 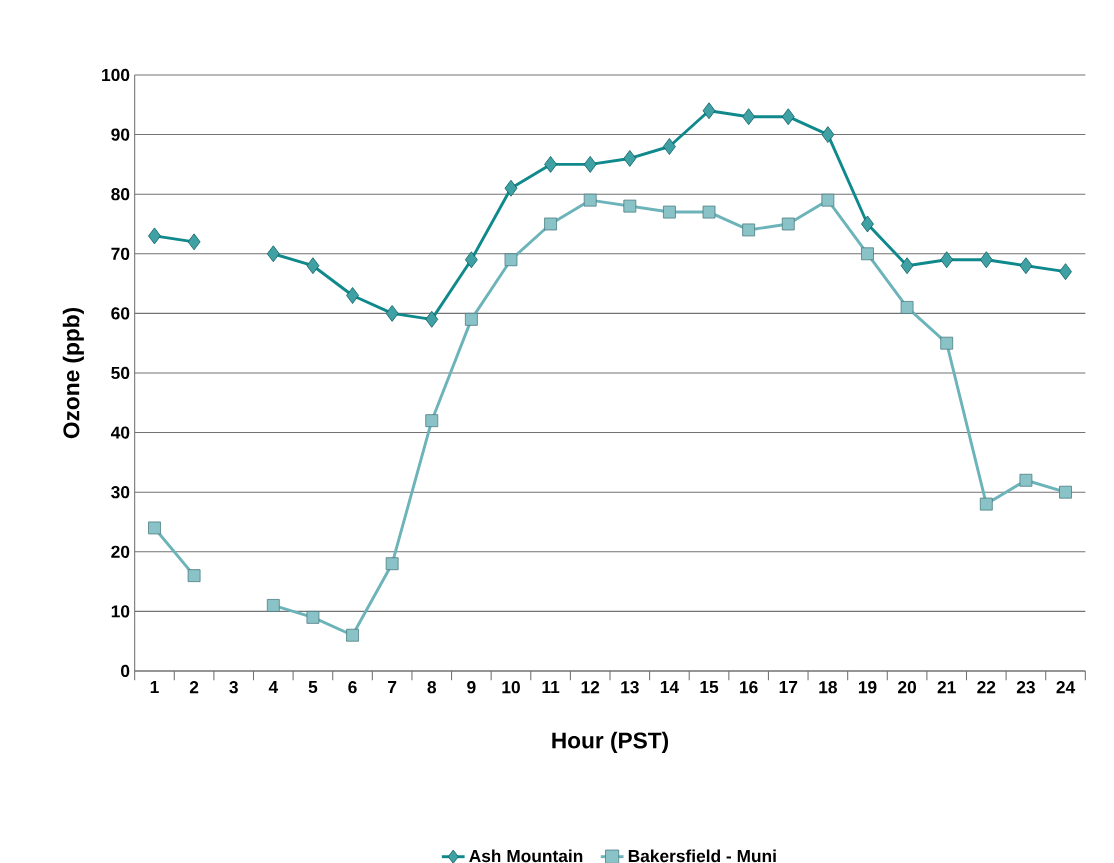 What do you see at coordinates (120, 373) in the screenshot?
I see `y-tick-label: 50` at bounding box center [120, 373].